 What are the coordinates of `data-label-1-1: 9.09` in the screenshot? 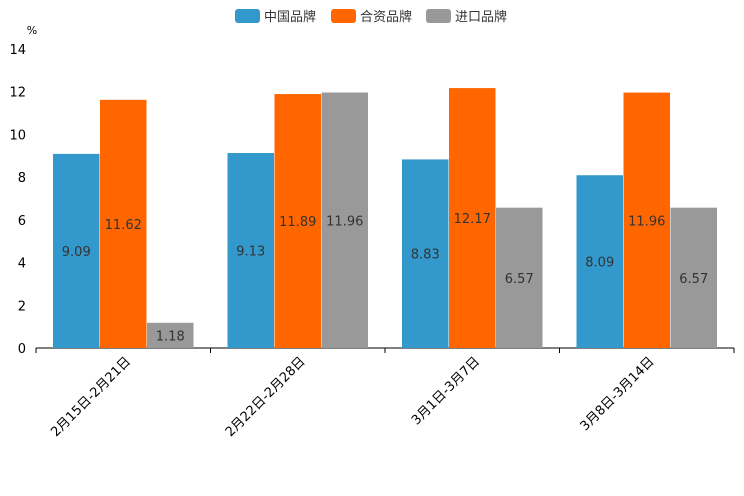 It's located at (76, 252).